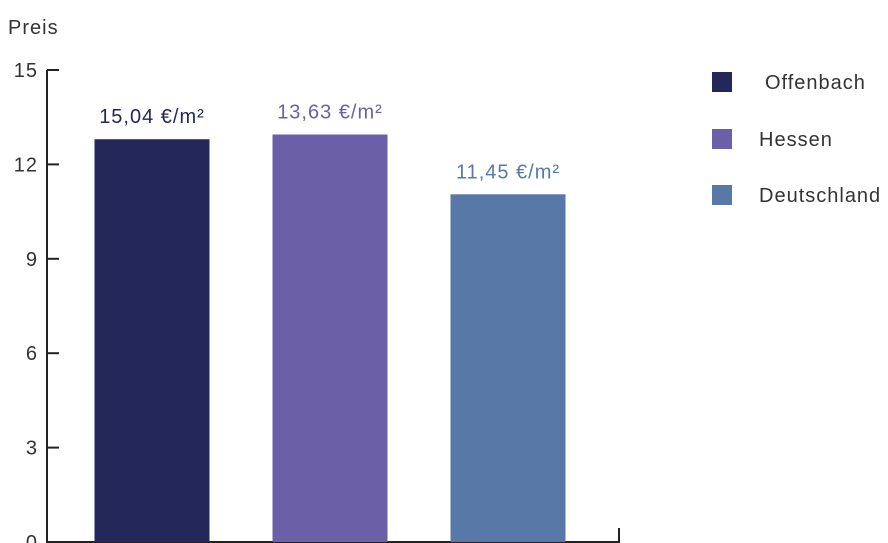 The width and height of the screenshot is (888, 543). What do you see at coordinates (508, 368) in the screenshot?
I see `bar-deutschland` at bounding box center [508, 368].